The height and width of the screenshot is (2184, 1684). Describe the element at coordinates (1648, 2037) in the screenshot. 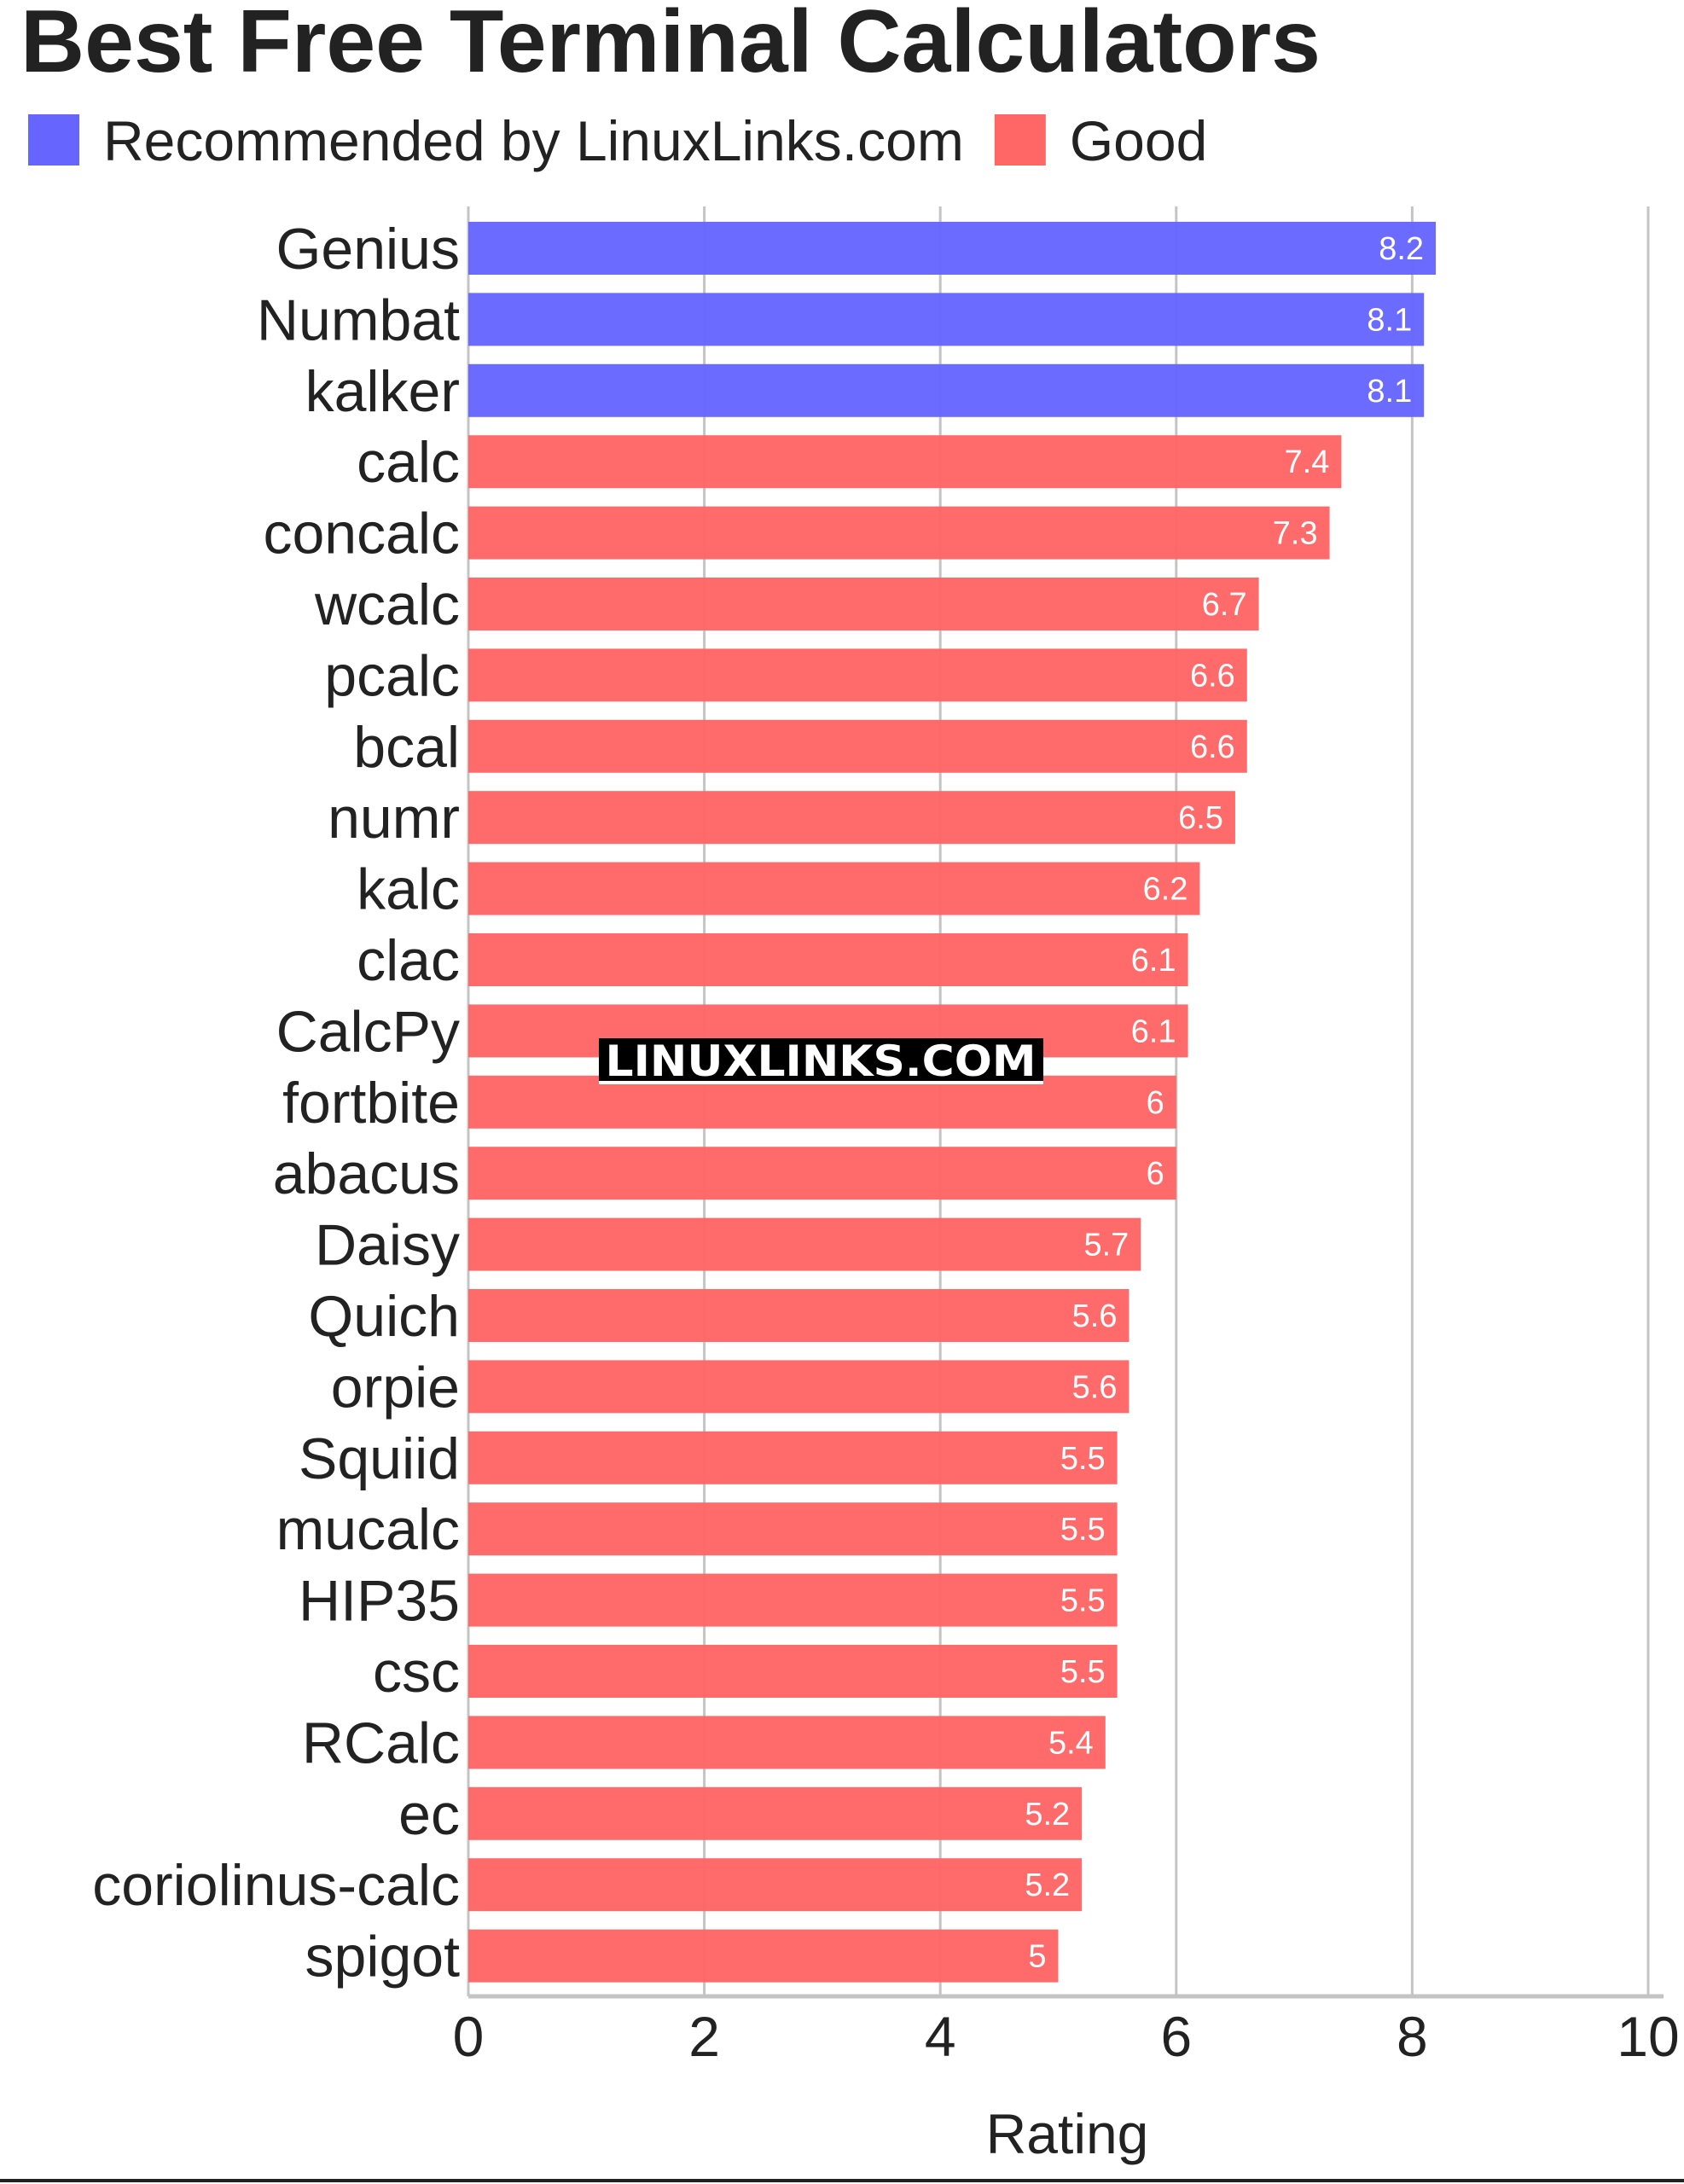

I see `x-tick-label: 10` at that location.